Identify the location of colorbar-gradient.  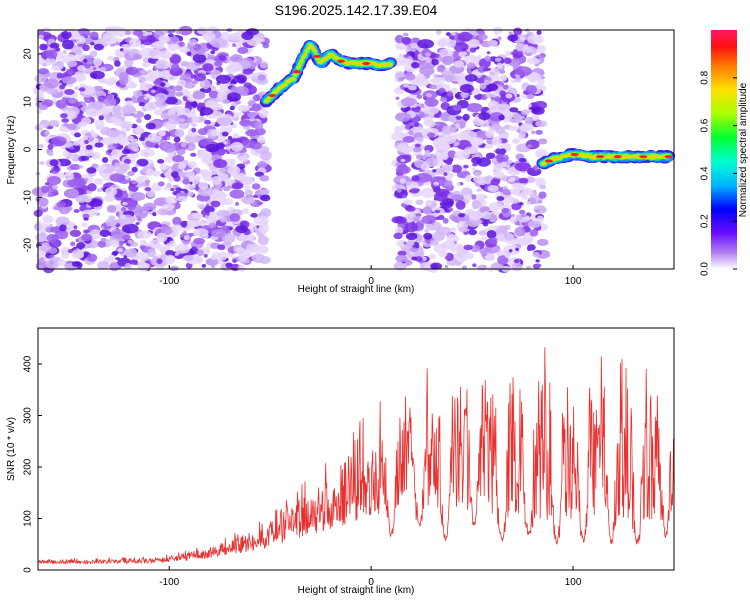
(724, 149).